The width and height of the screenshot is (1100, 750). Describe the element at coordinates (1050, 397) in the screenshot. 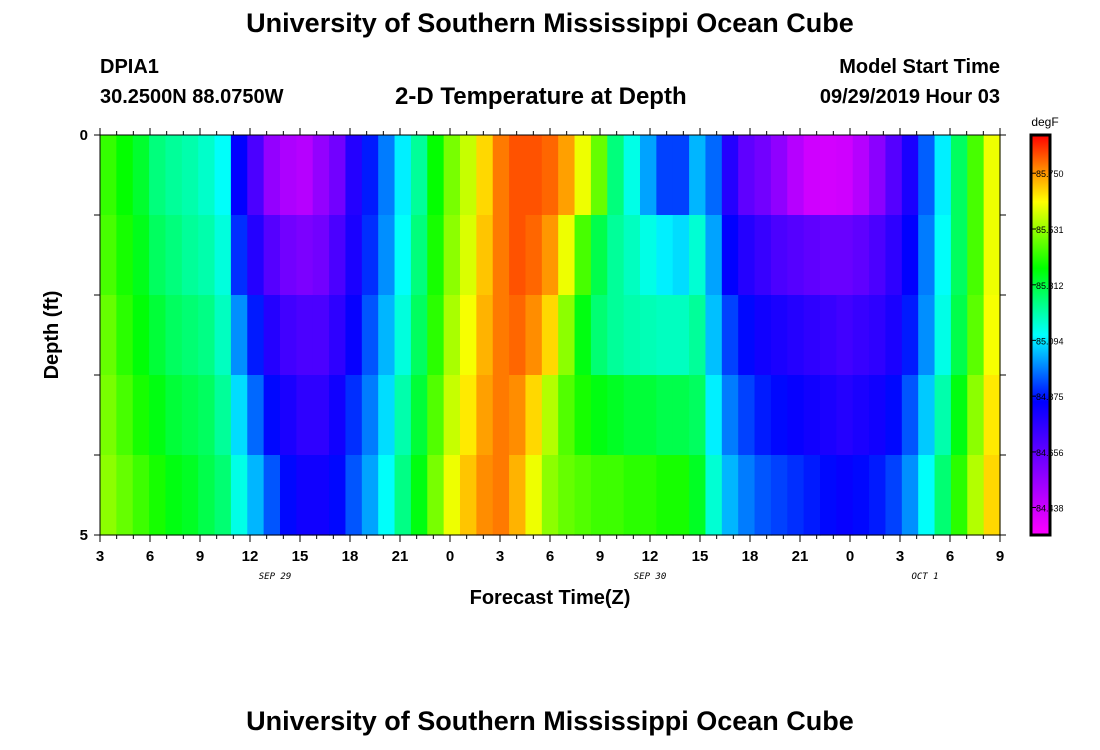

I see `colorbar-label: 84.875` at that location.